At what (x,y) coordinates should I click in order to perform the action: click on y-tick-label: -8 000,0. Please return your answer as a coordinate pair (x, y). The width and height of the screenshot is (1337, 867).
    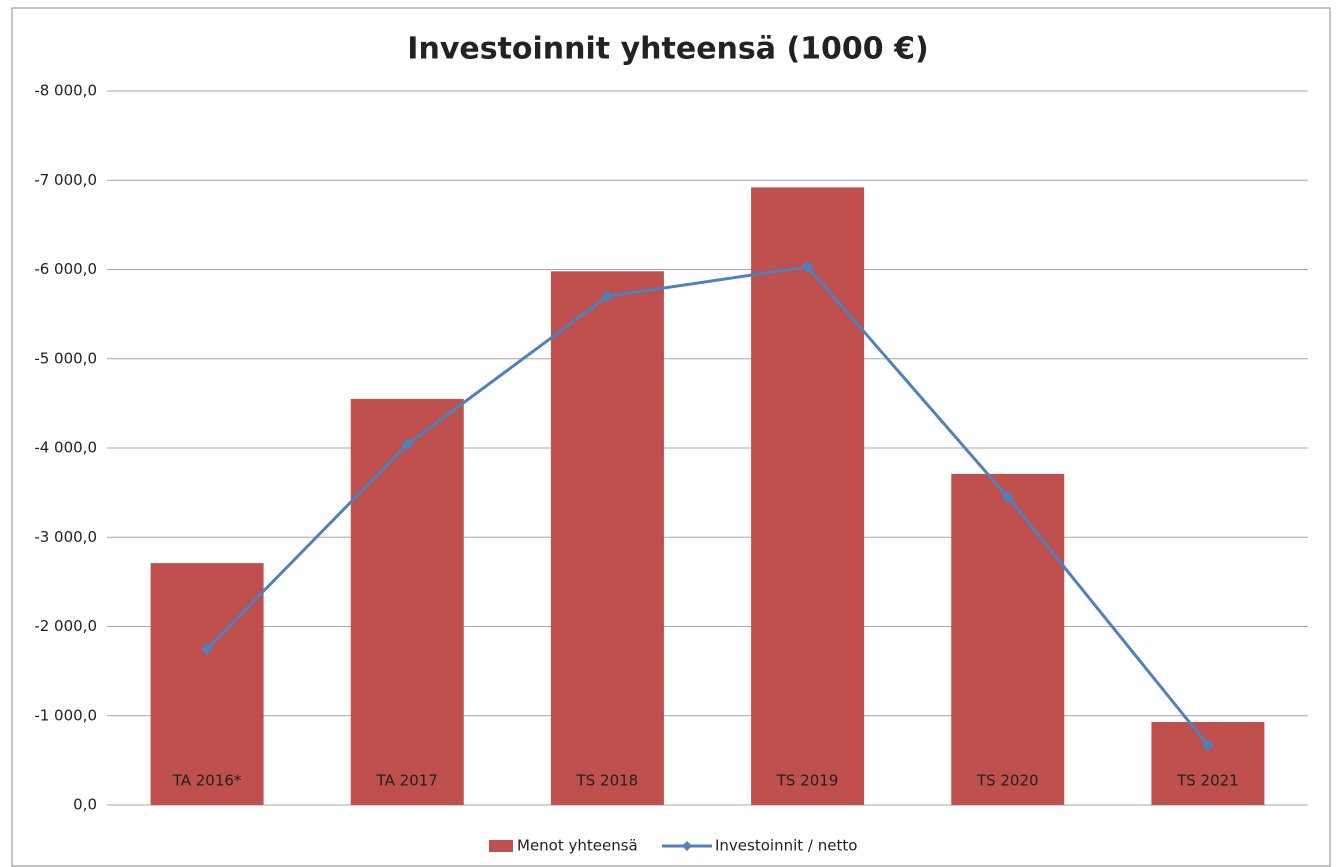
    Looking at the image, I should click on (65, 91).